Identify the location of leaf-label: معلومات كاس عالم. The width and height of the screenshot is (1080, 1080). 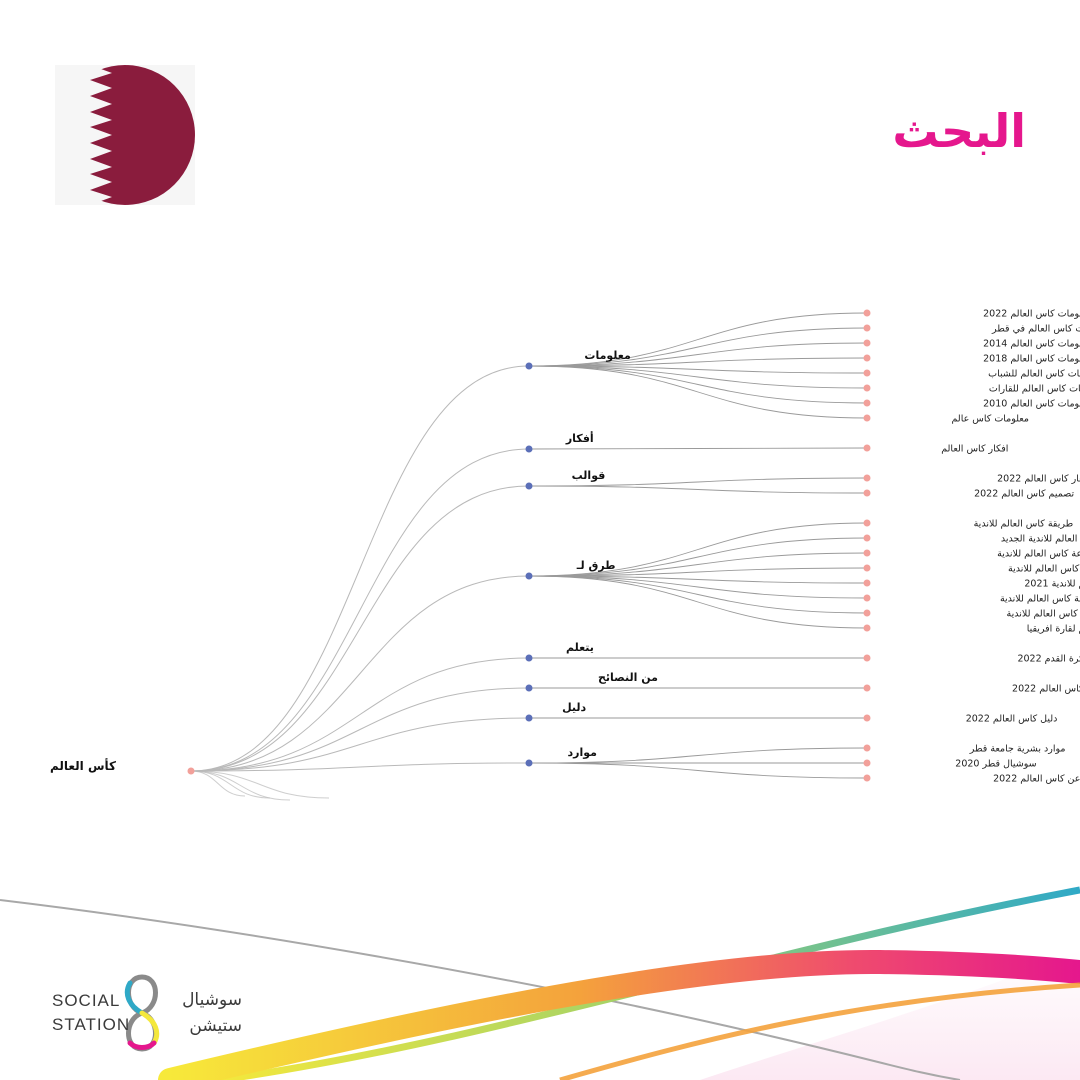
(989, 419).